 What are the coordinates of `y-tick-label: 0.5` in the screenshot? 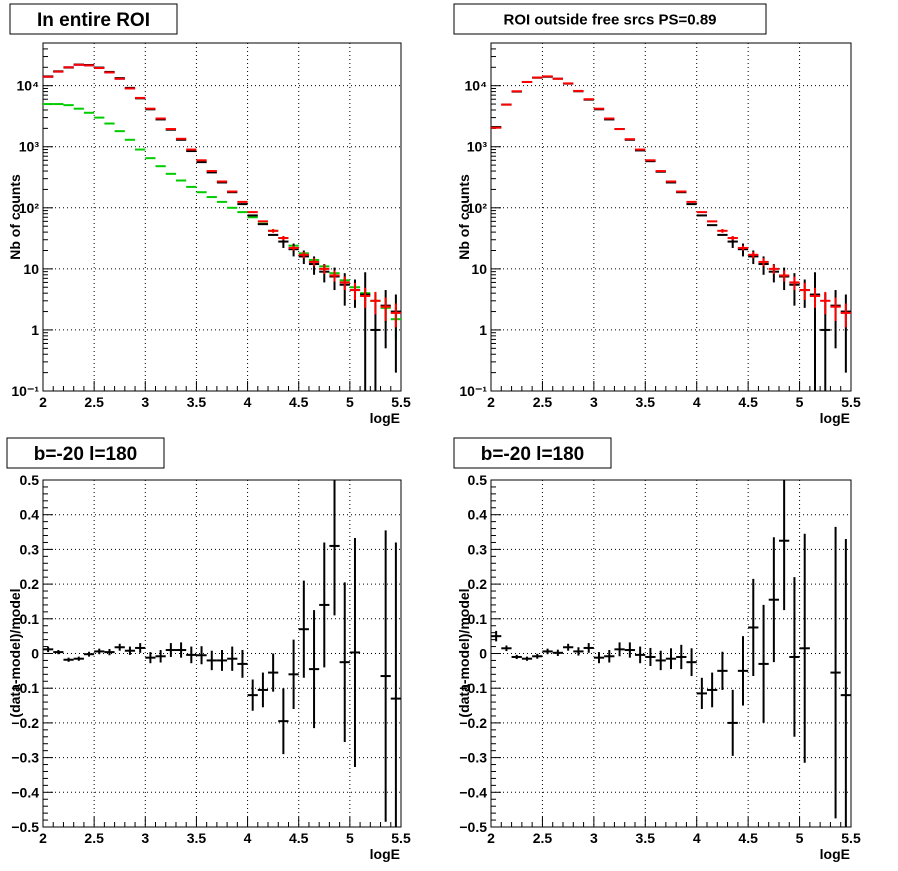 It's located at (478, 480).